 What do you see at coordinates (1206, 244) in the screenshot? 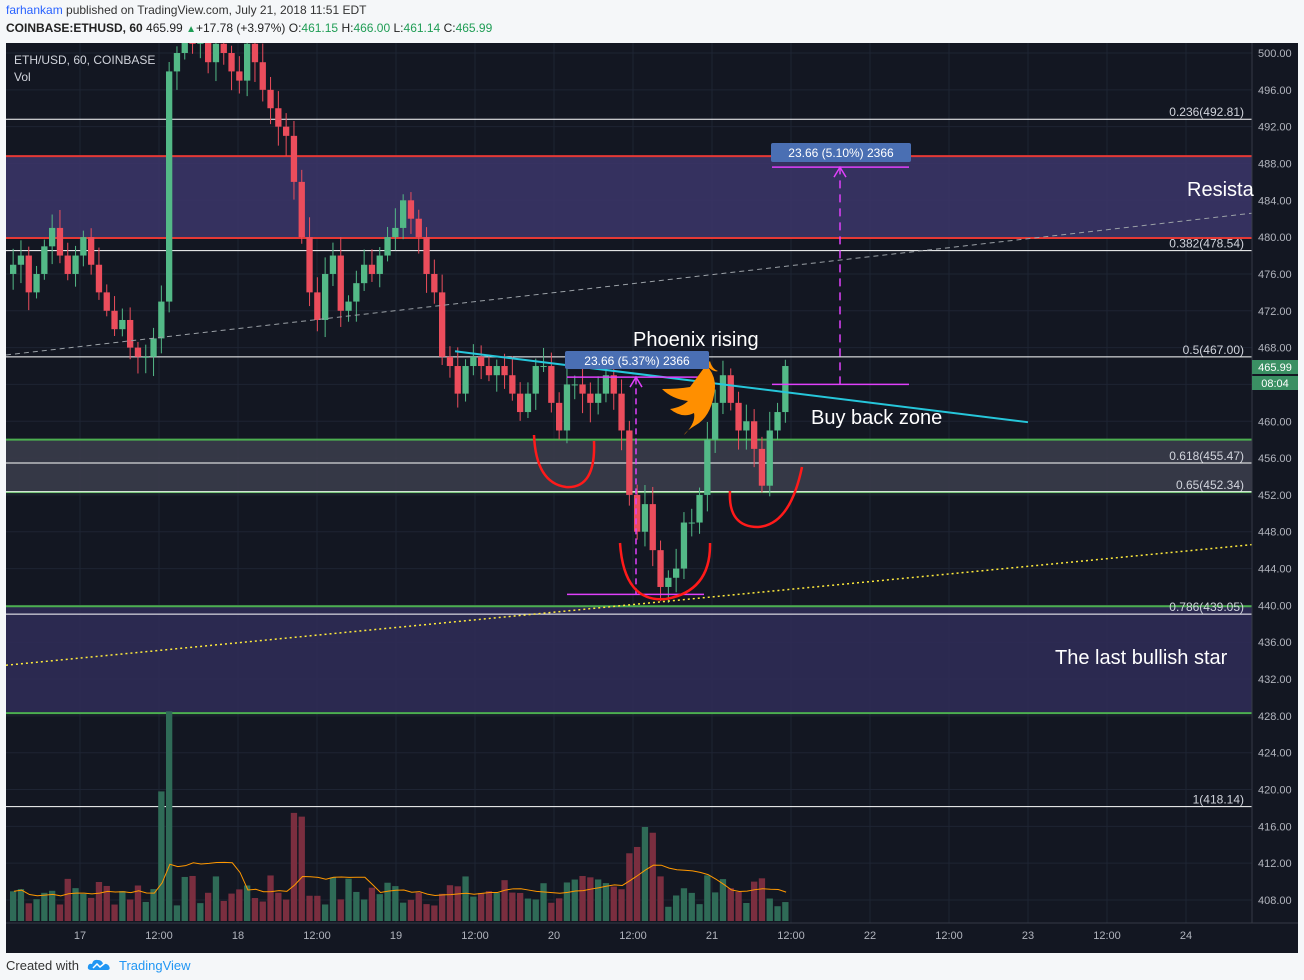
I see `fib-label: 0.382(478.54)` at bounding box center [1206, 244].